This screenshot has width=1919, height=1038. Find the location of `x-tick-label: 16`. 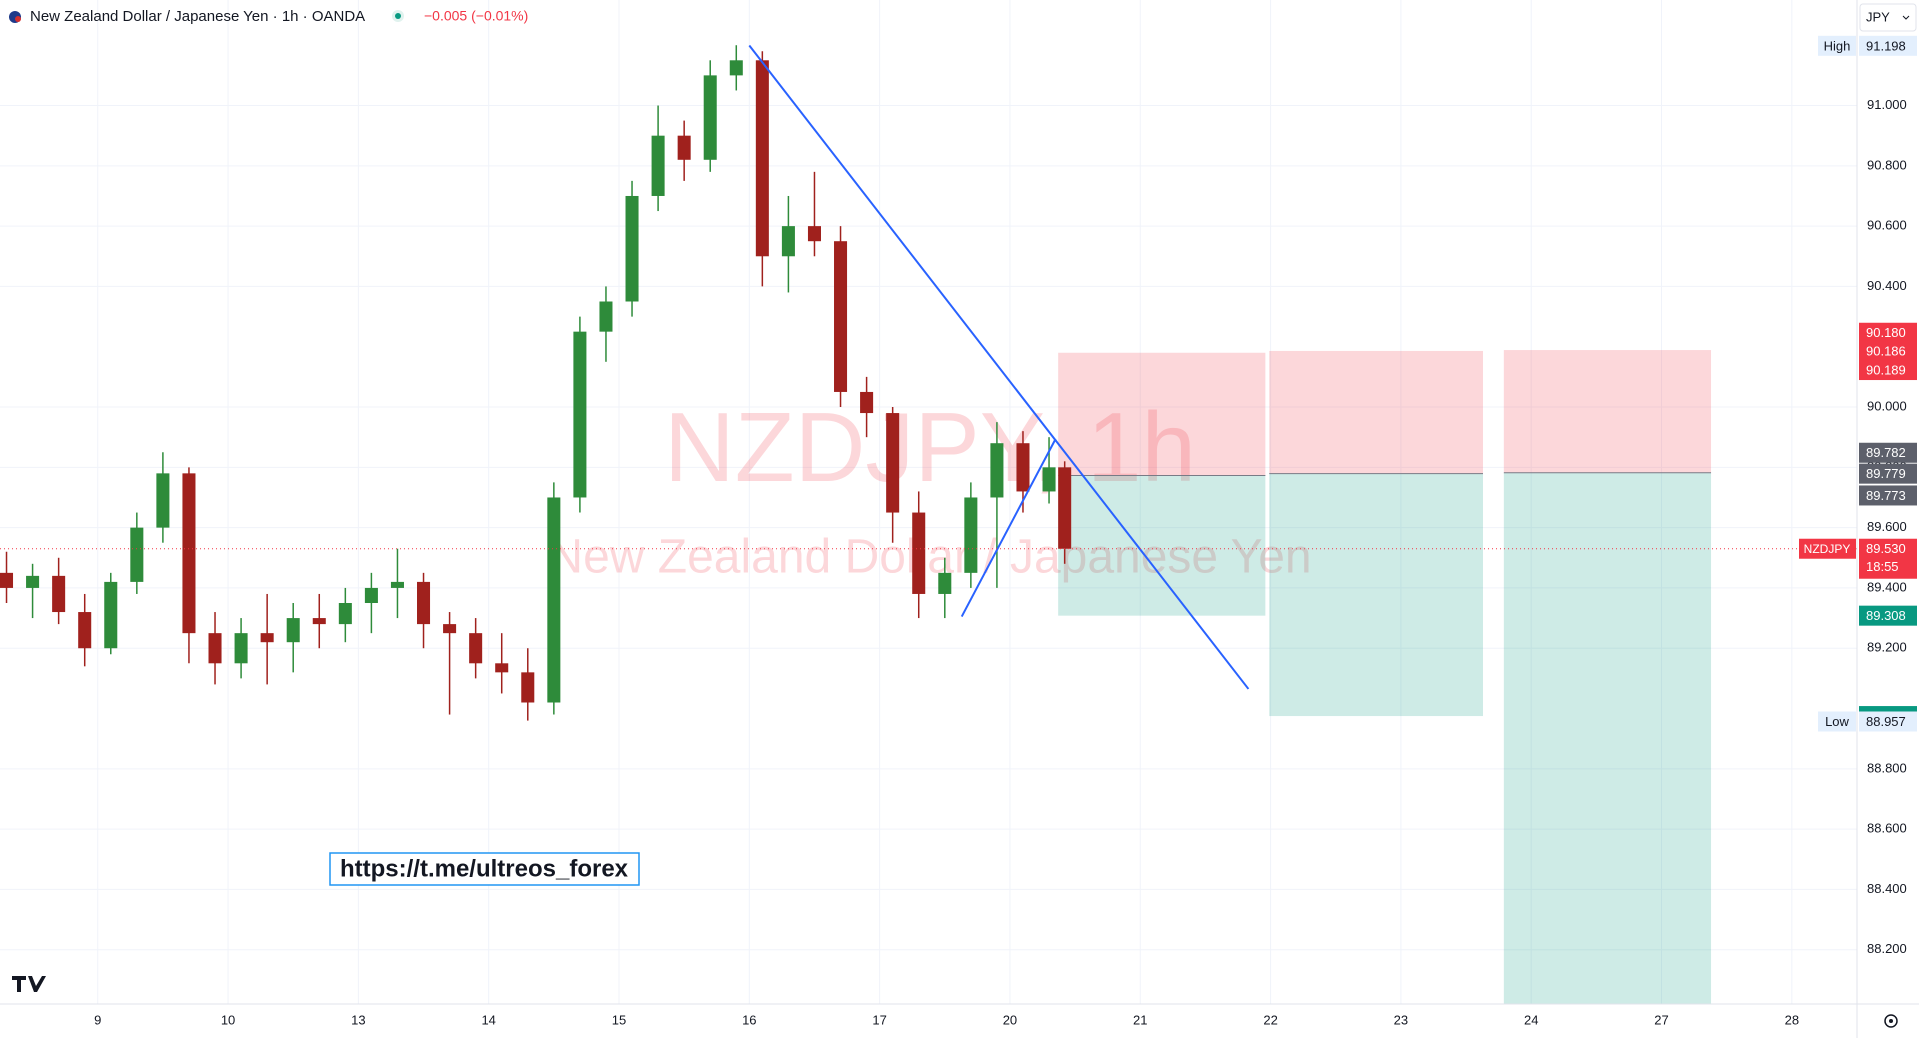

x-tick-label: 16 is located at coordinates (749, 1019).